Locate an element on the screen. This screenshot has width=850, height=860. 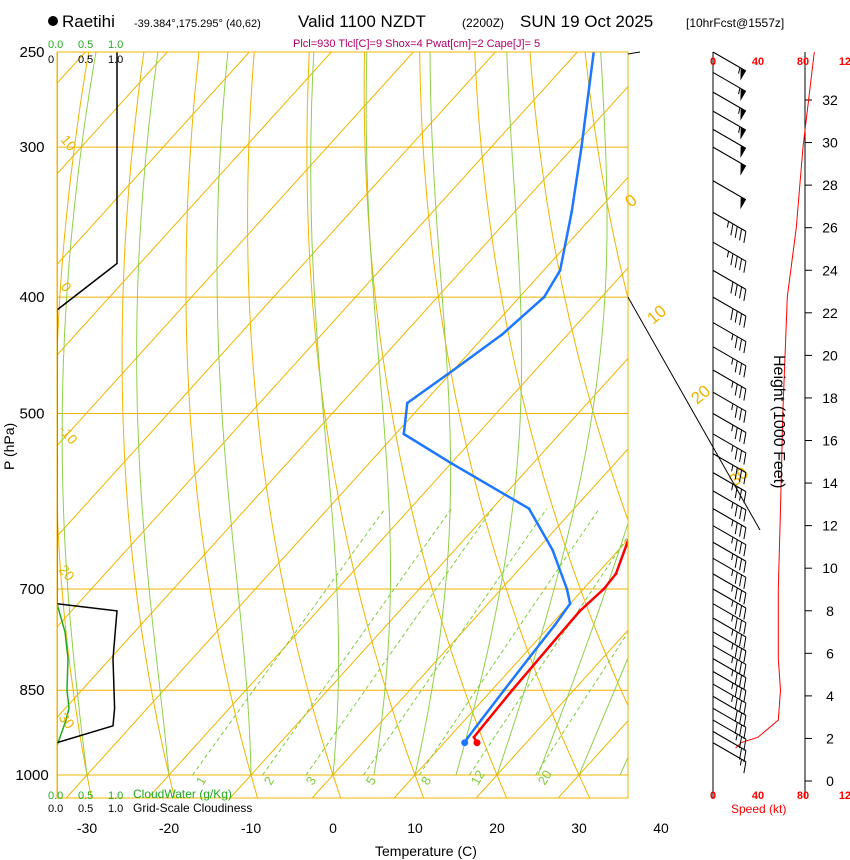
pressure-tick-label: 250 is located at coordinates (31, 52).